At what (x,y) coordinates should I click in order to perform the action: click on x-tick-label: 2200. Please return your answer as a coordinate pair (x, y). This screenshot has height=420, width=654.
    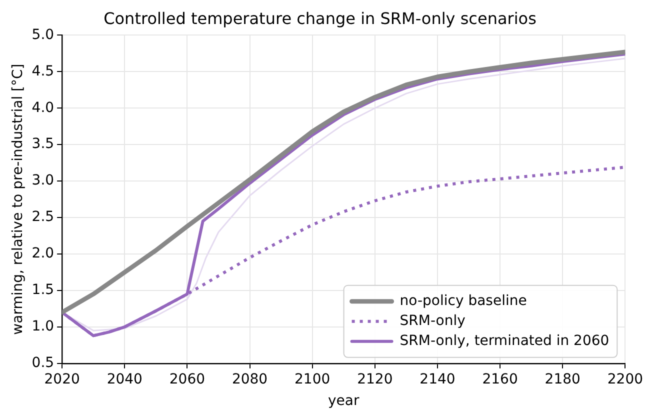
    Looking at the image, I should click on (625, 379).